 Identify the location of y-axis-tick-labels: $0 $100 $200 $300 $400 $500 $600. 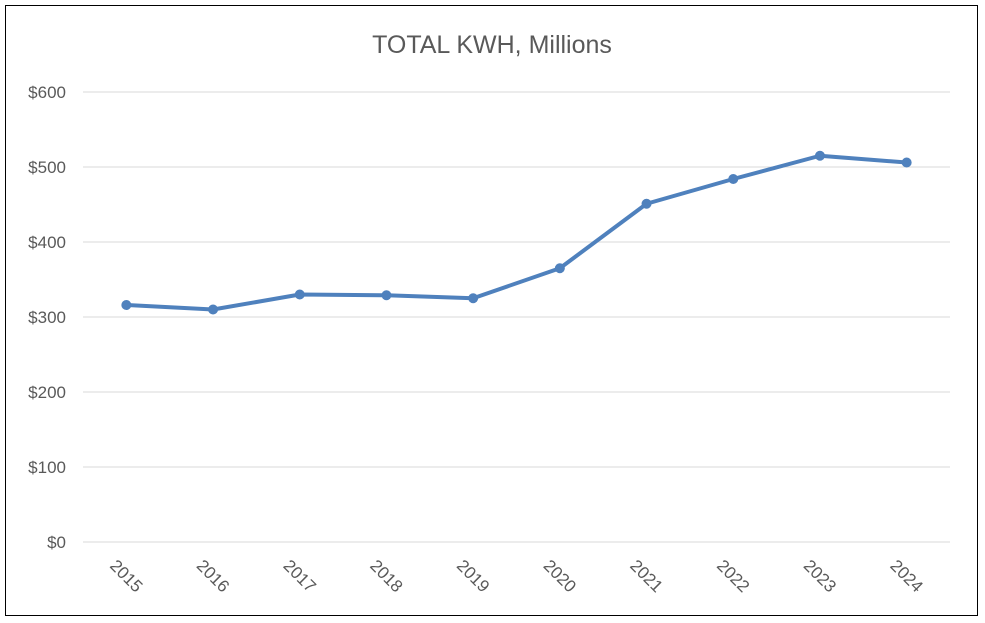
(47, 317).